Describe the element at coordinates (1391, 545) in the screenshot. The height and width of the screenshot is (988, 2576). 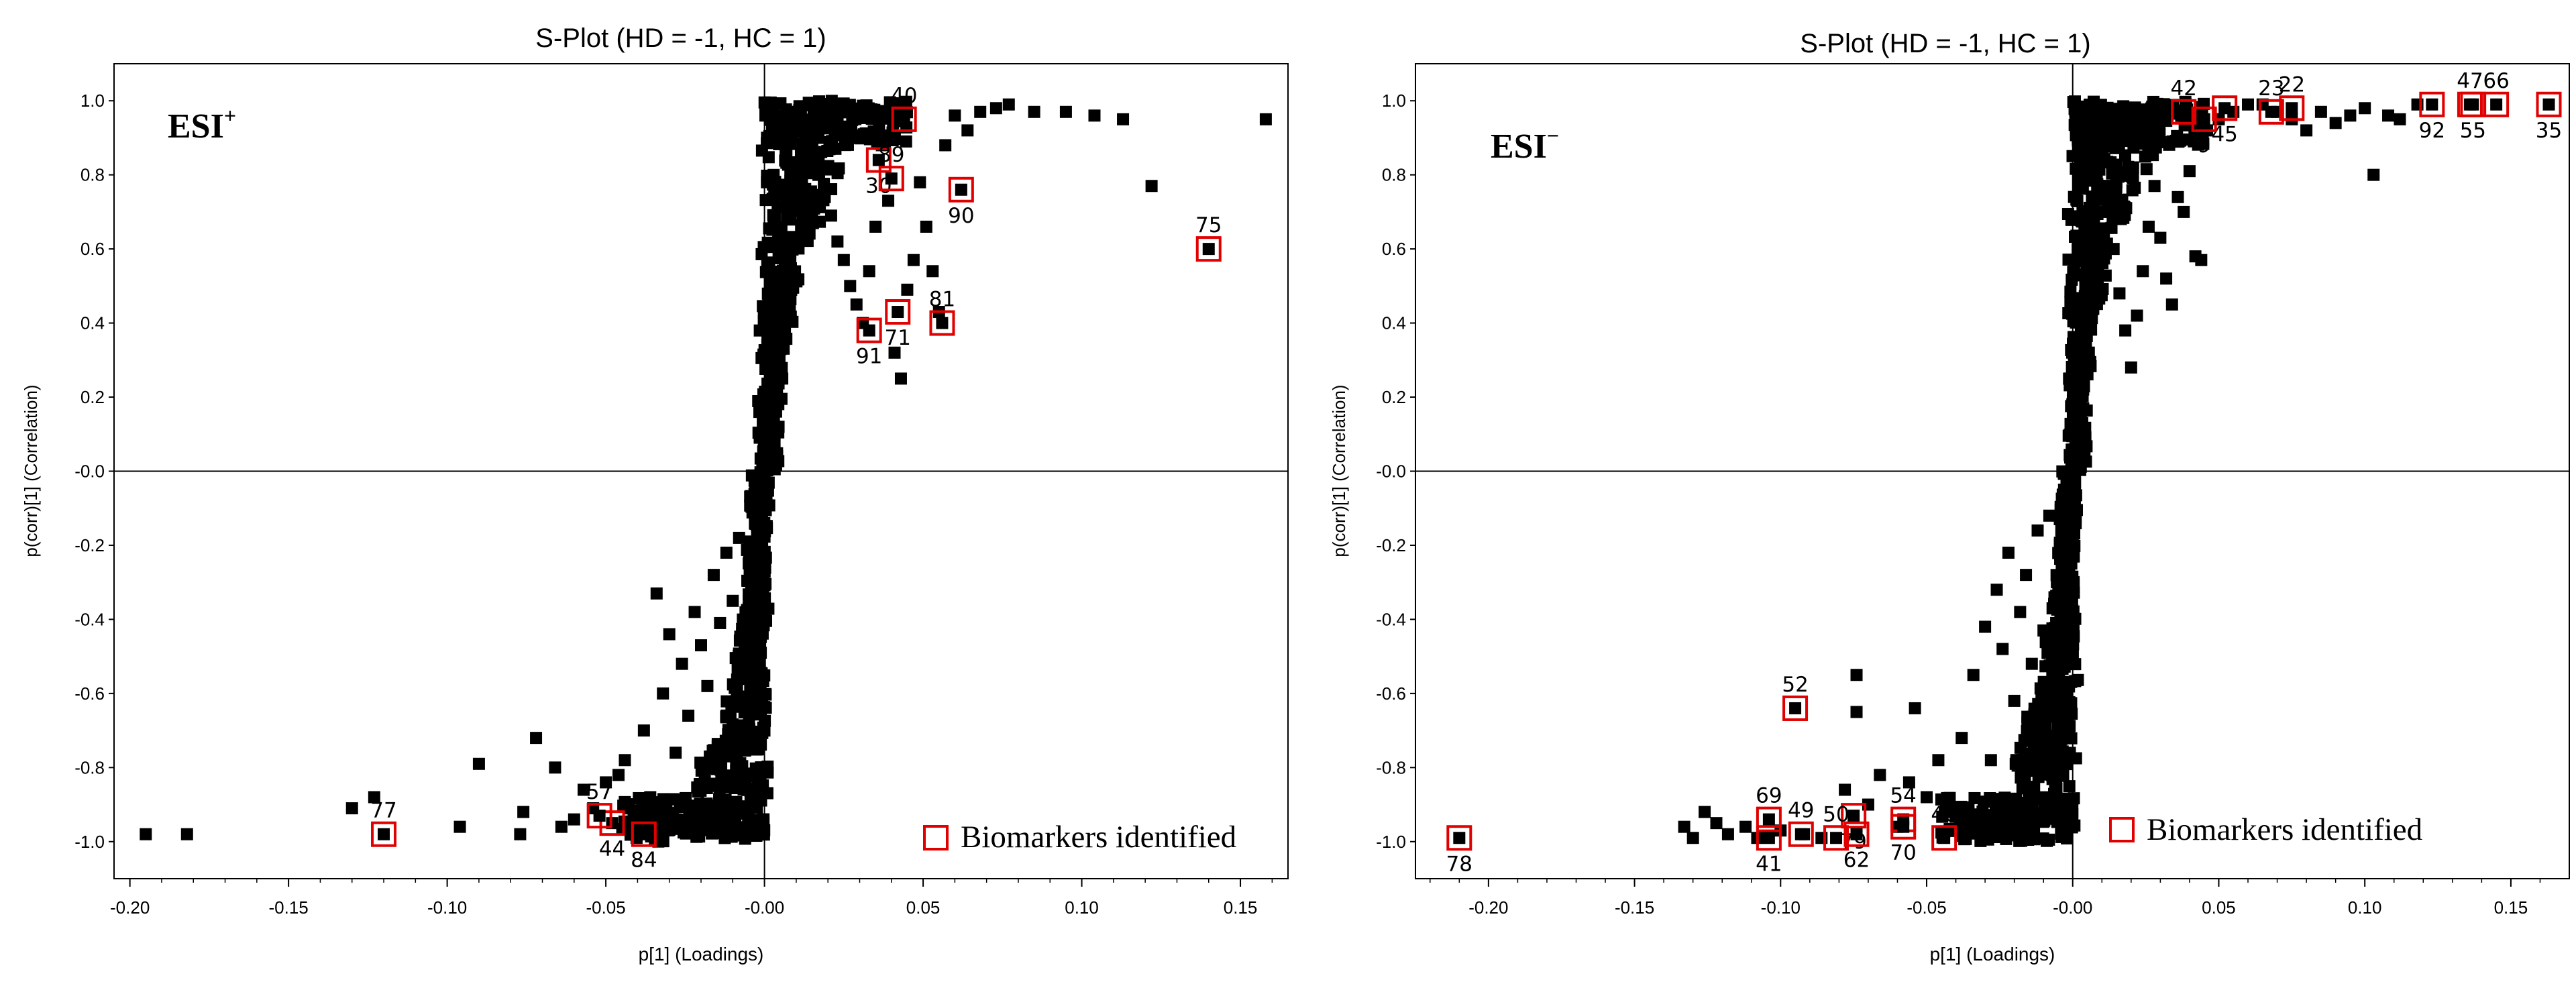
I see `y-tick-label: -0.2` at that location.